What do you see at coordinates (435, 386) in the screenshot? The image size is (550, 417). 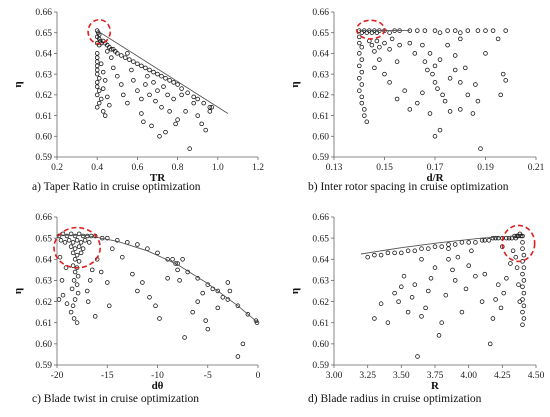 I see `x-axis-label: R` at bounding box center [435, 386].